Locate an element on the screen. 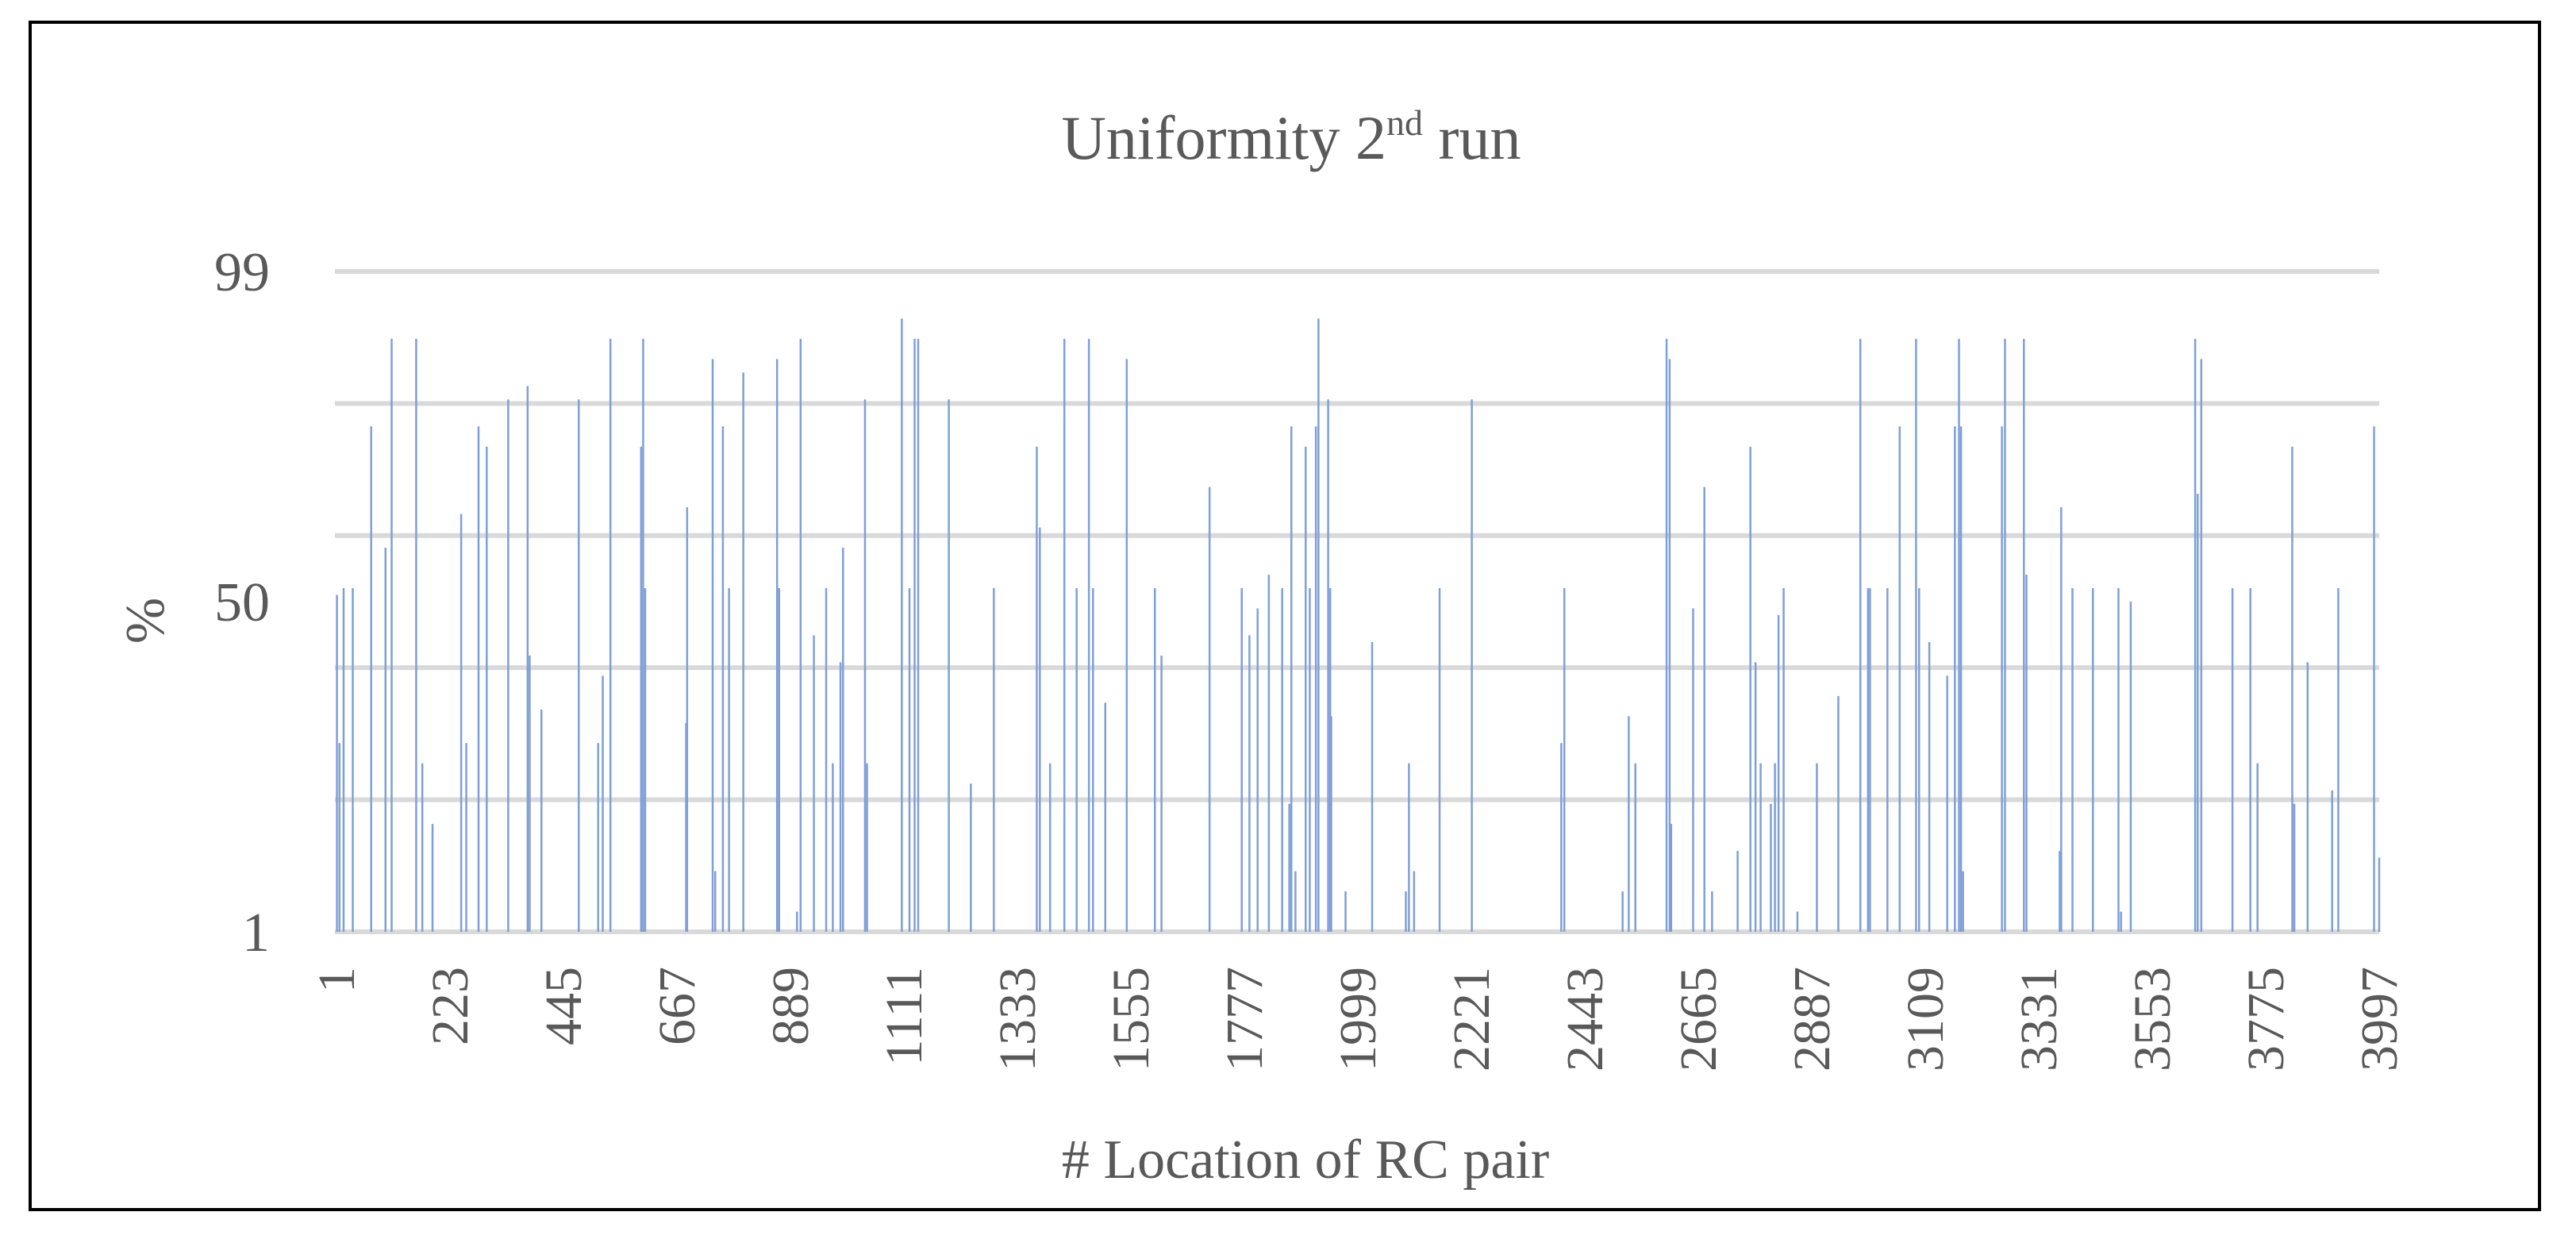 Image resolution: width=2576 pixels, height=1235 pixels. y-tick-label-99: 99 is located at coordinates (242, 272).